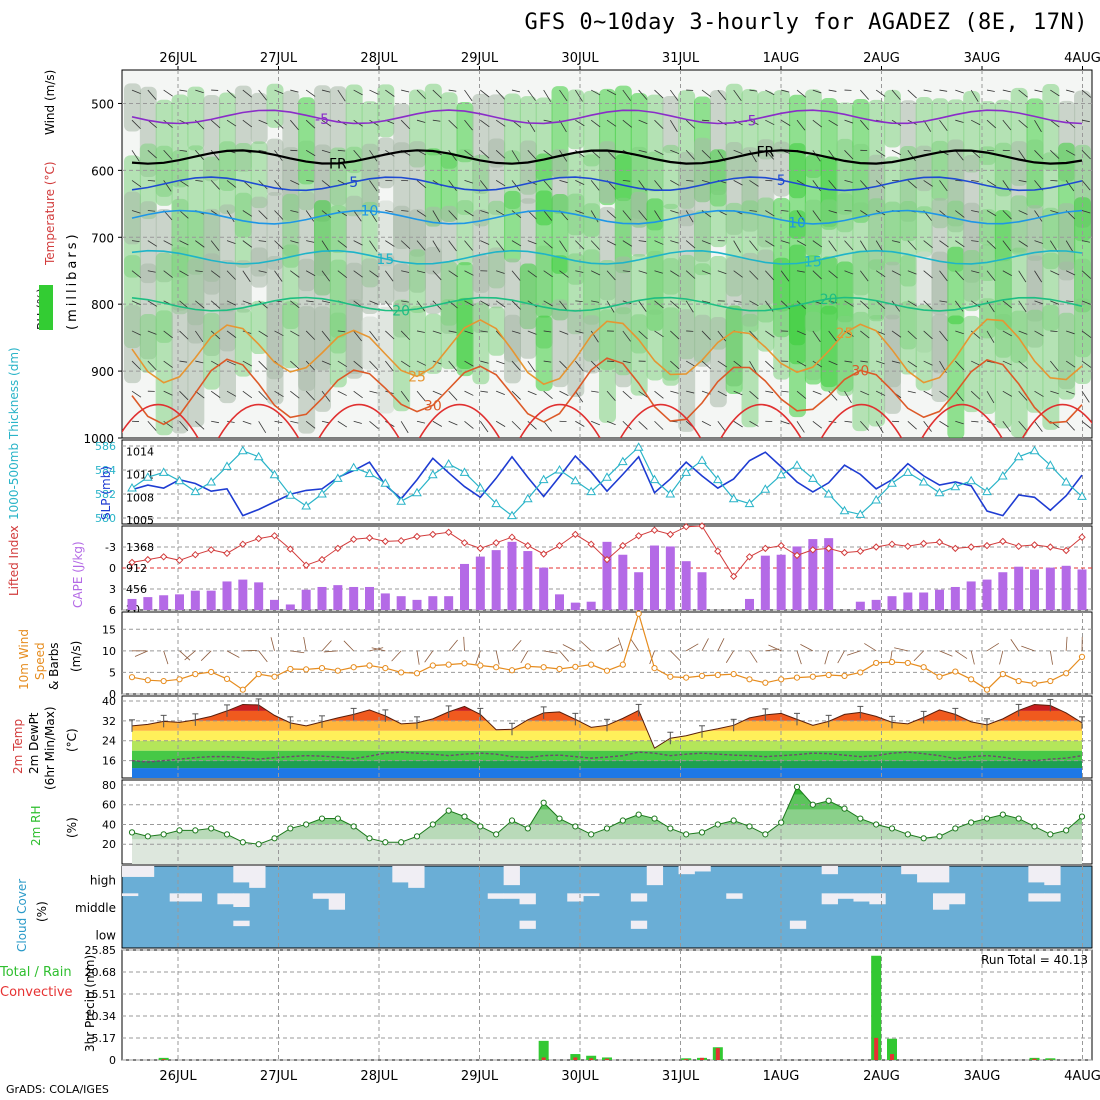  What do you see at coordinates (480, 58) in the screenshot?
I see `top-date-label: 29JUL` at bounding box center [480, 58].